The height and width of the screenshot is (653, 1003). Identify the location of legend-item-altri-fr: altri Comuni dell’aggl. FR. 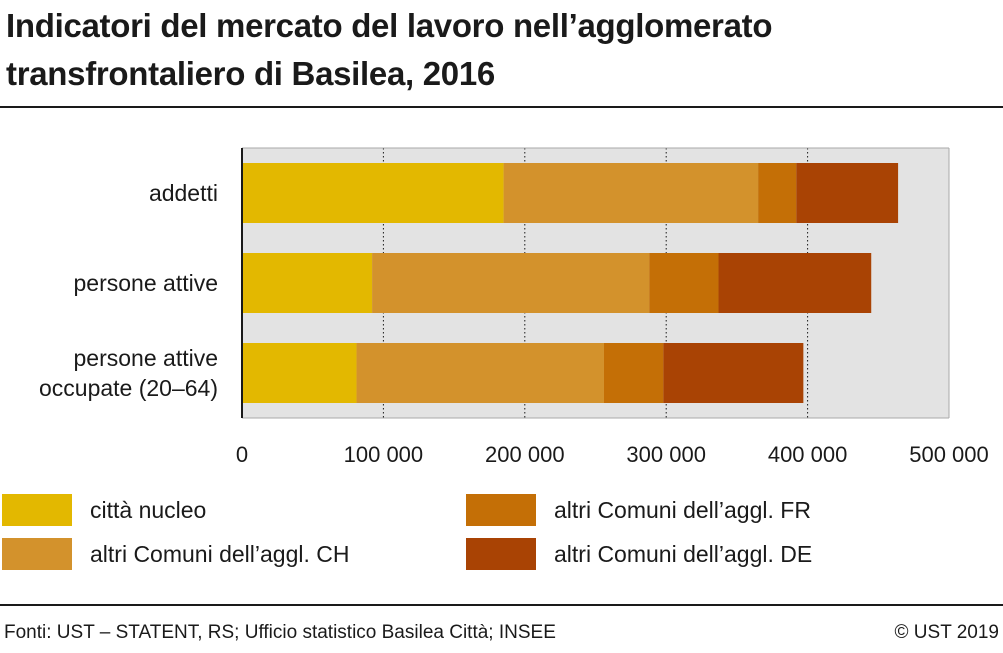
(638, 510).